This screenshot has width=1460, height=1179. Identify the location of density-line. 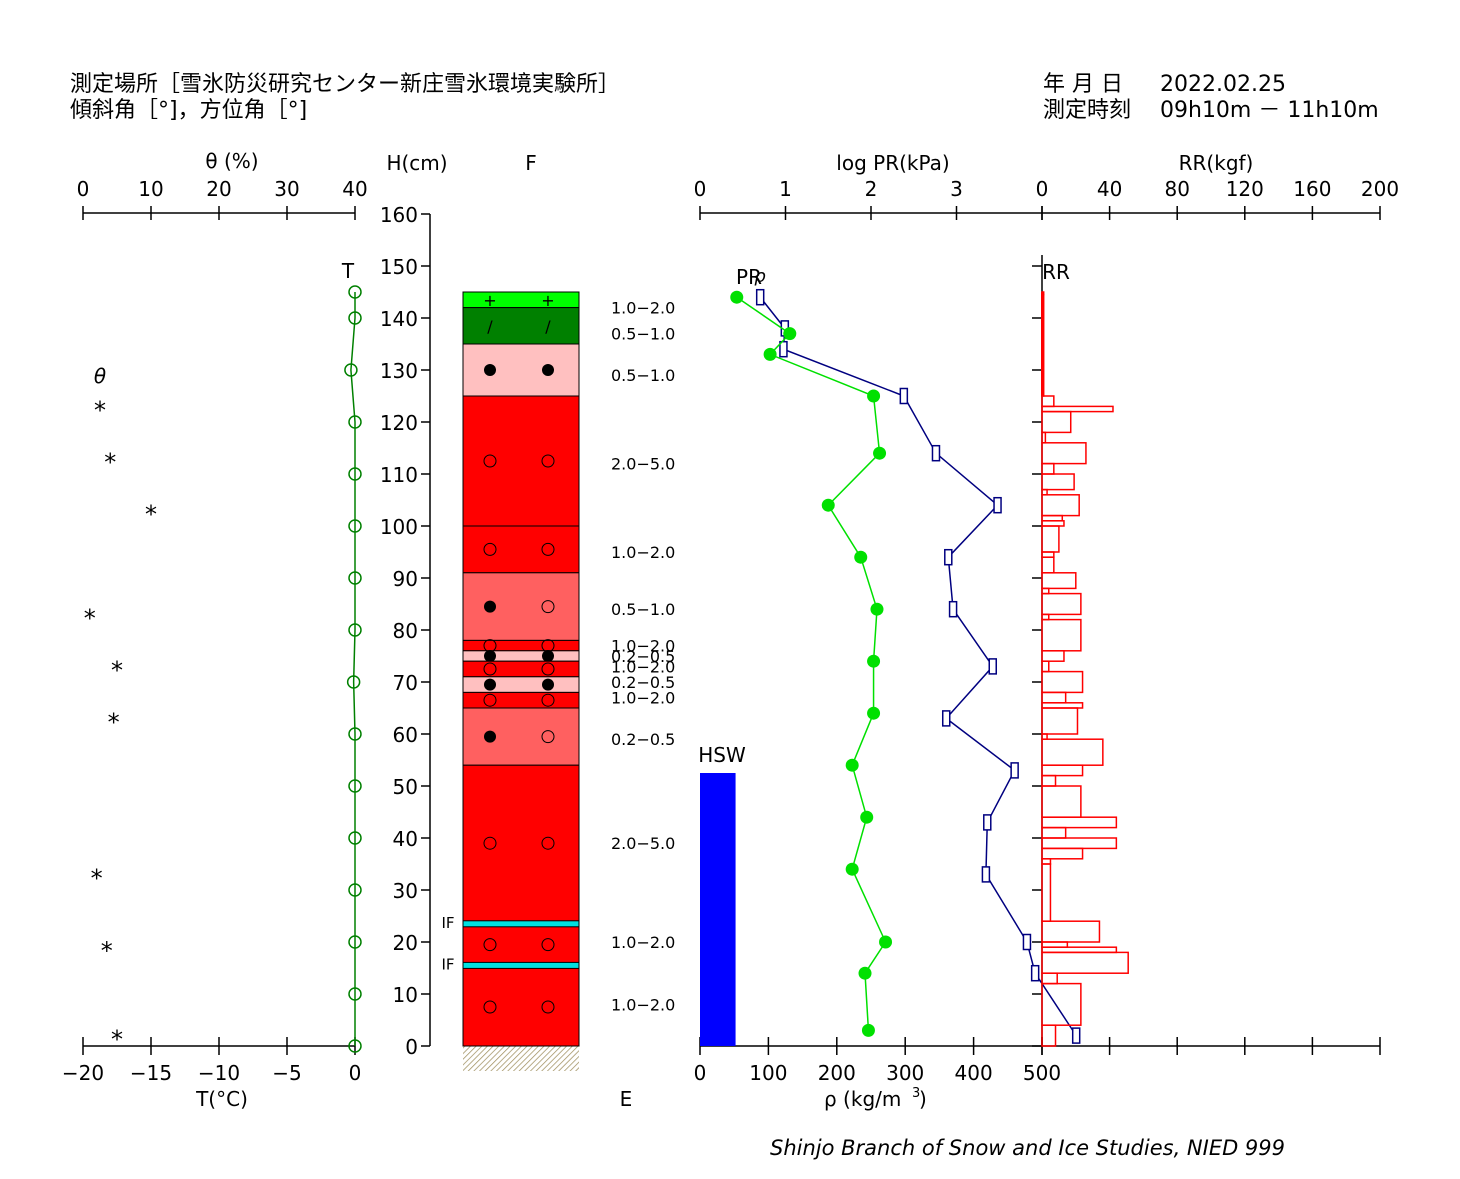
(918, 666).